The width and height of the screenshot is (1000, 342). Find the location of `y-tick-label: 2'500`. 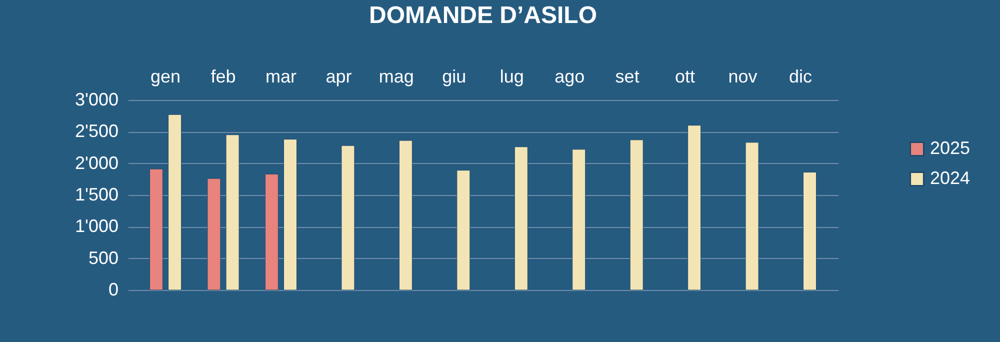

y-tick-label: 2'500 is located at coordinates (96, 131).